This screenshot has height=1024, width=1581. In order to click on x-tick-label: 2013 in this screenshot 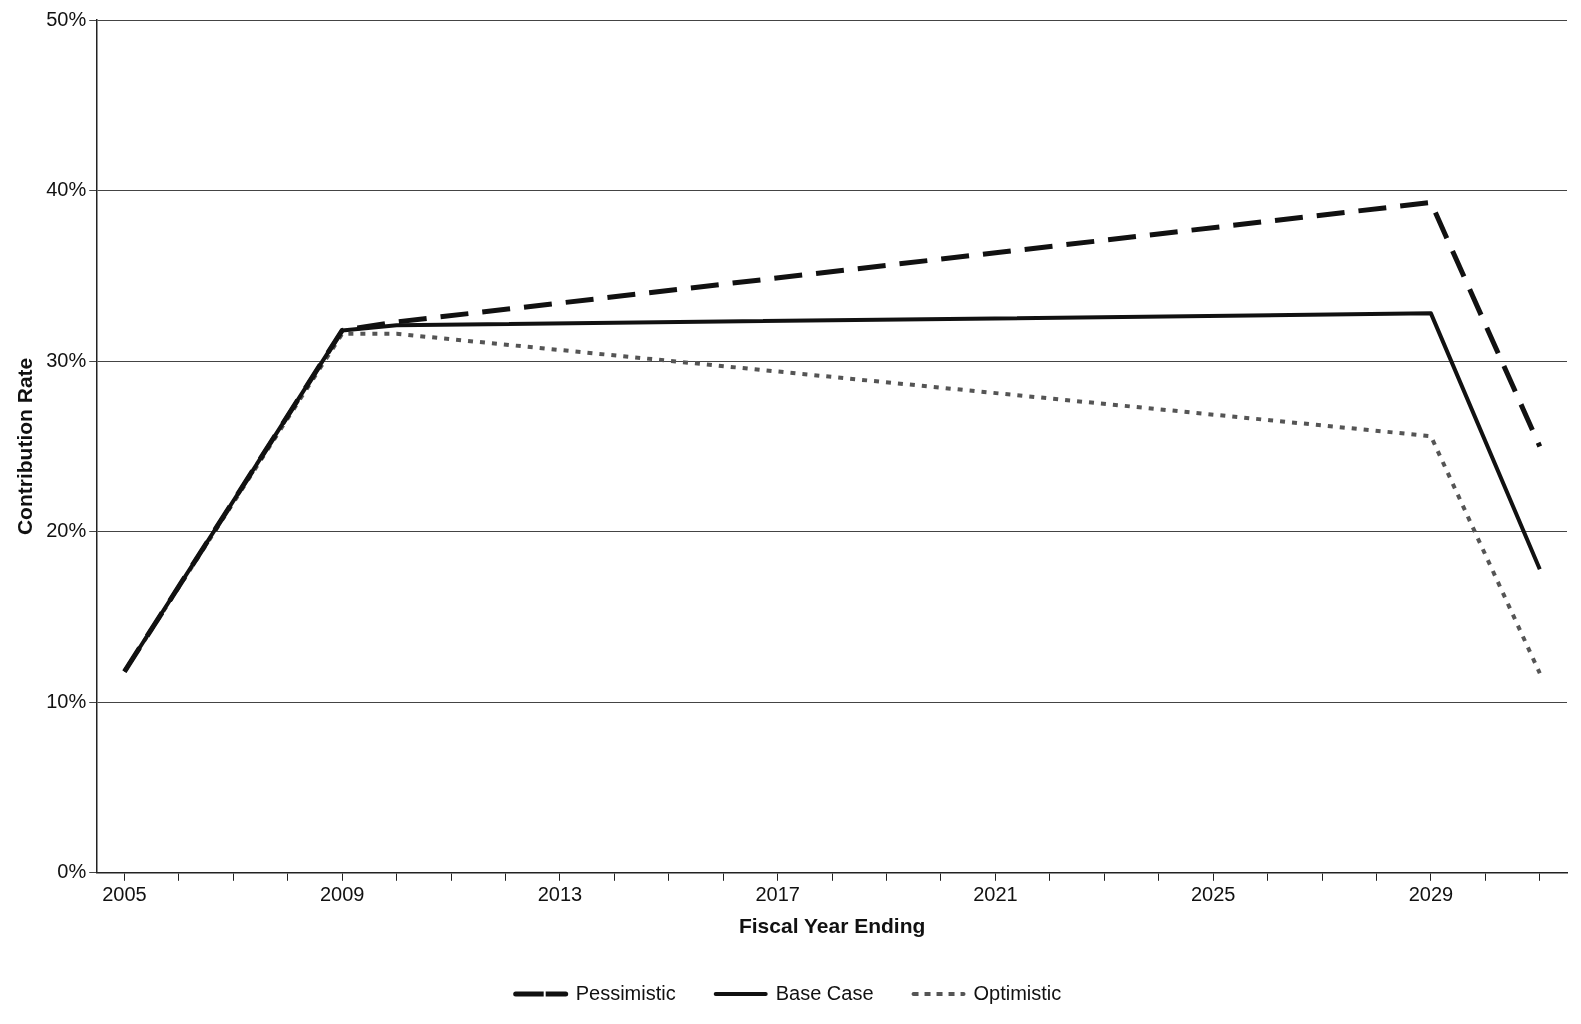, I will do `click(560, 894)`.